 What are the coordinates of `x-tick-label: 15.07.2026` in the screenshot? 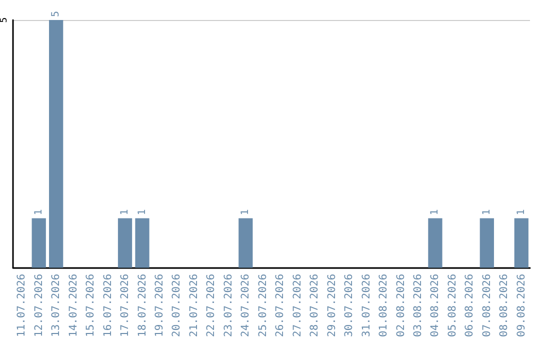 It's located at (90, 306).